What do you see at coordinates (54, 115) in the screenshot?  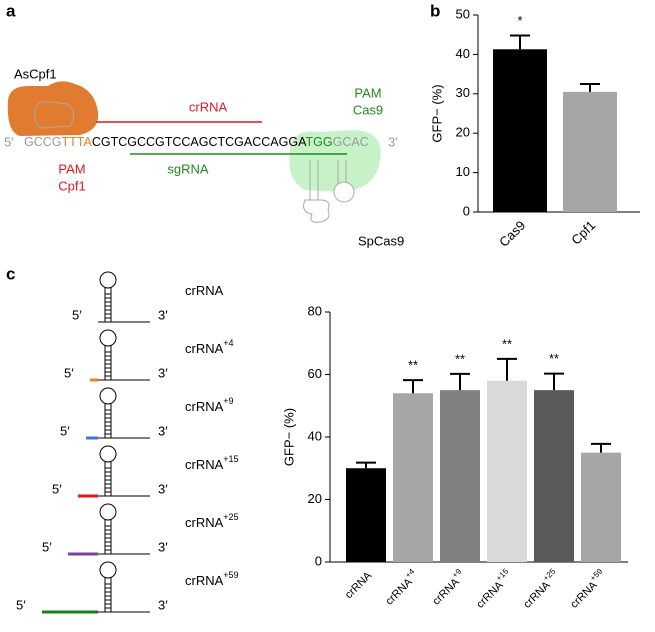 I see `crrna-hairpin` at bounding box center [54, 115].